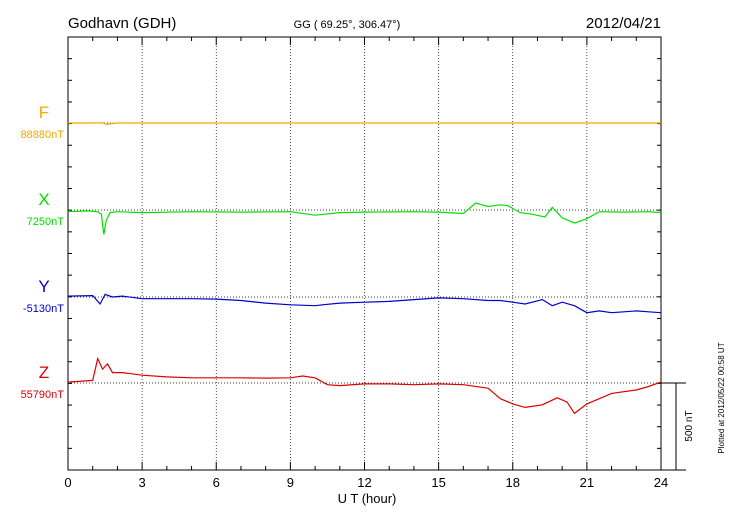 Image resolution: width=730 pixels, height=520 pixels. Describe the element at coordinates (142, 482) in the screenshot. I see `x-tick-label: 3` at that location.